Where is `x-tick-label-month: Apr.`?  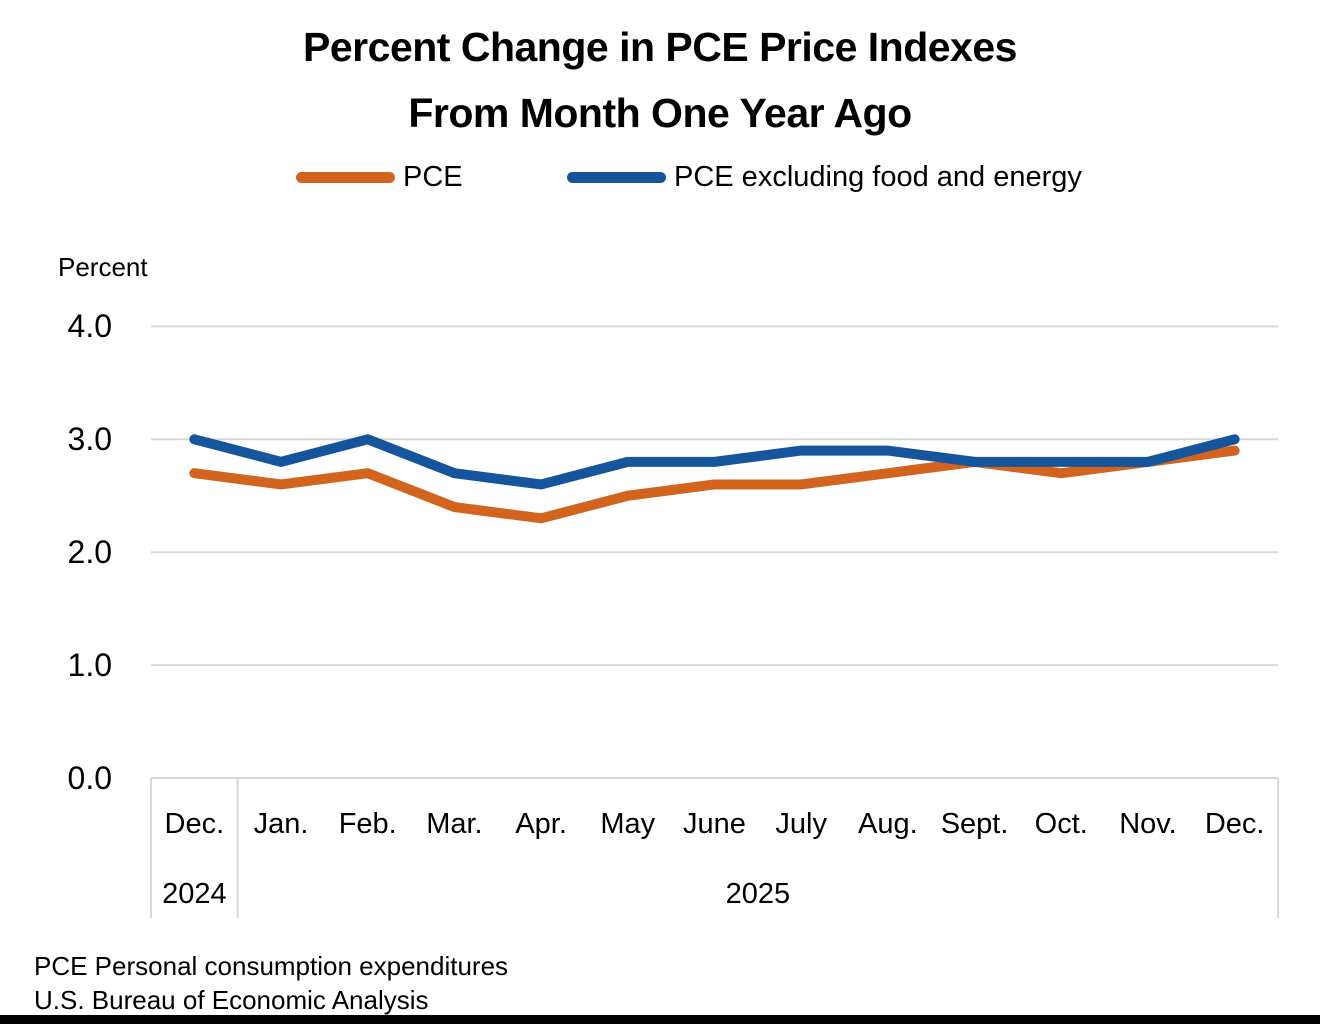
x-tick-label-month: Apr. is located at coordinates (541, 824).